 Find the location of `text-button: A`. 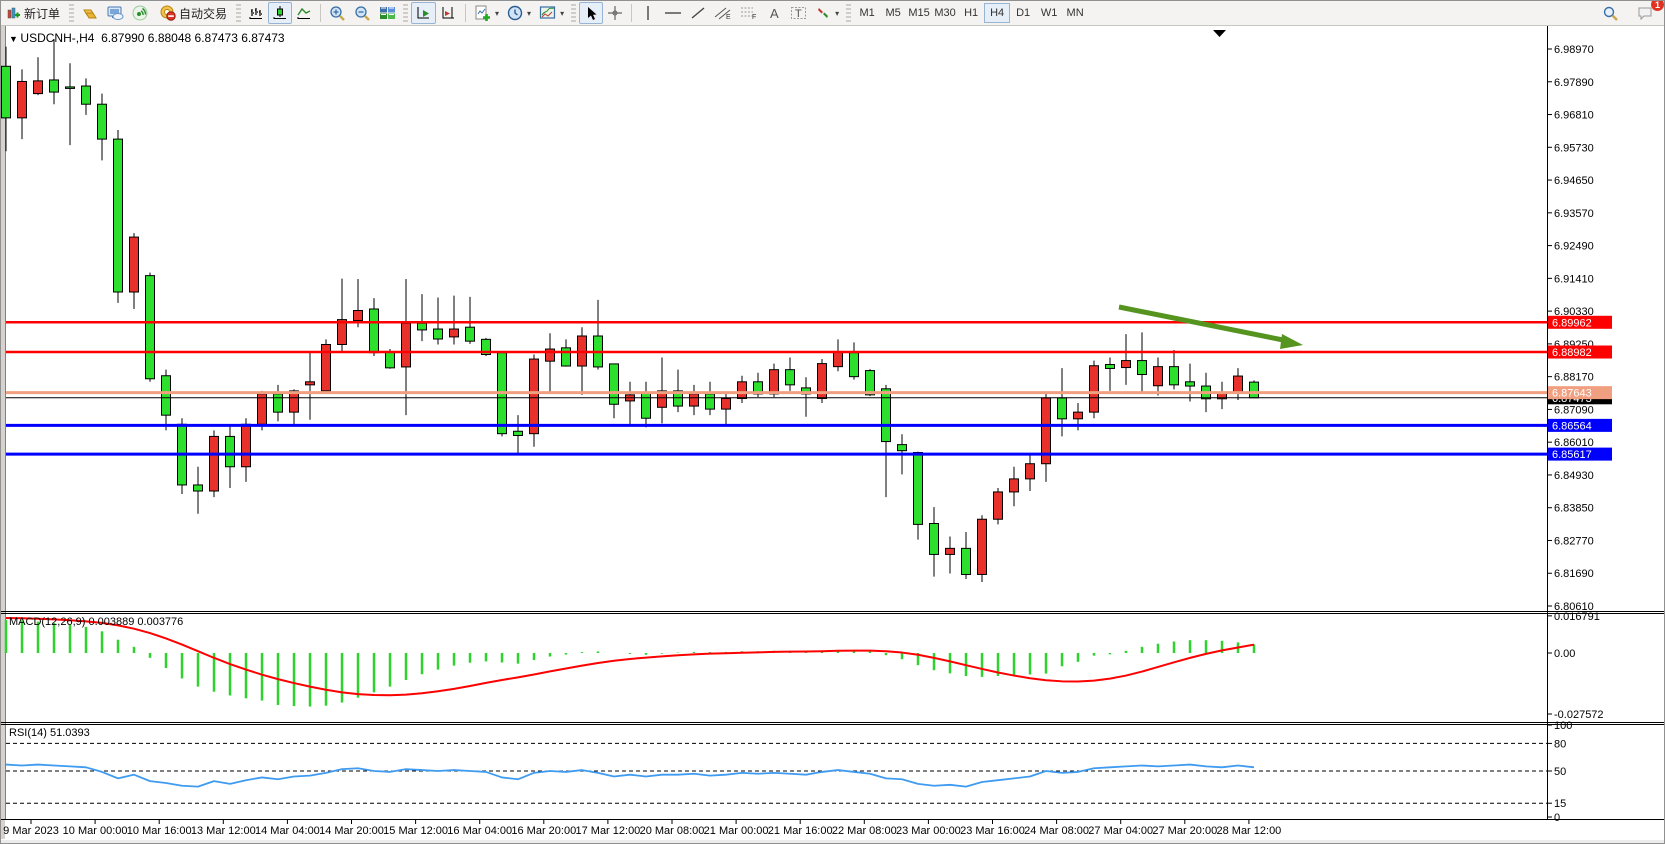

text-button: A is located at coordinates (774, 13).